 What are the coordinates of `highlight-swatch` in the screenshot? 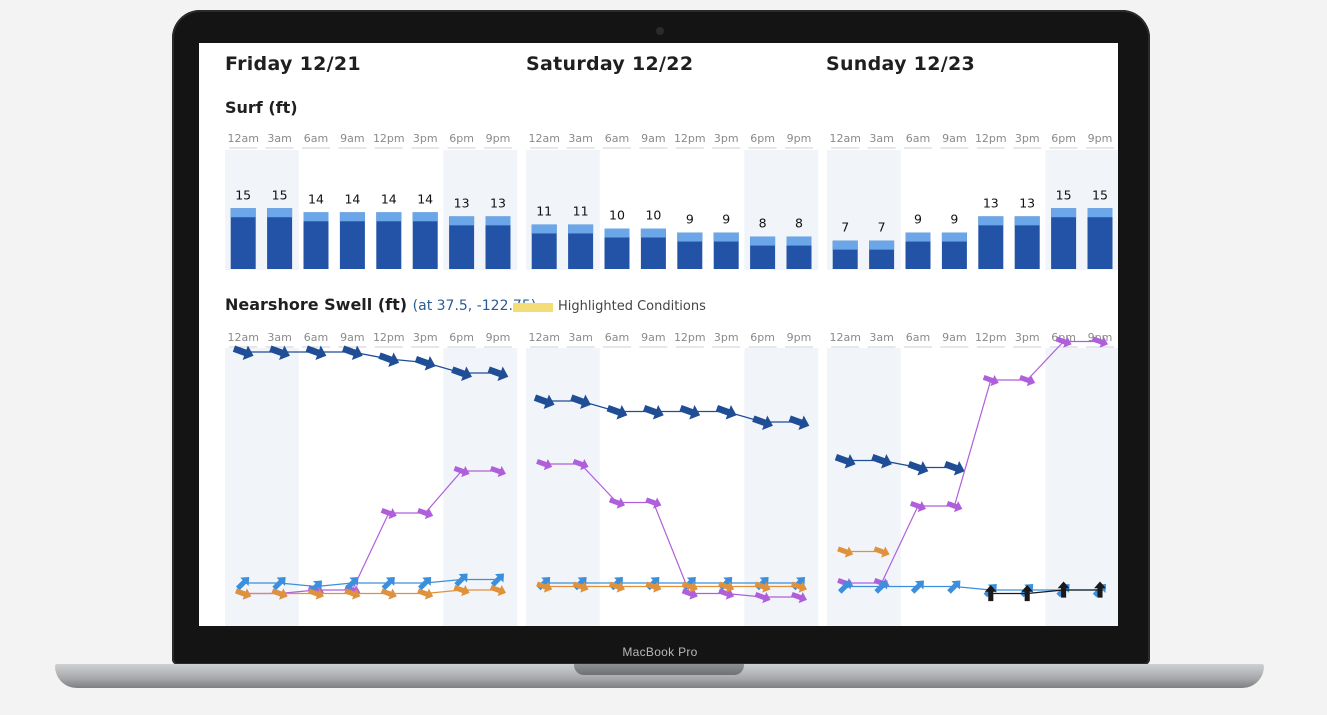 It's located at (533, 307).